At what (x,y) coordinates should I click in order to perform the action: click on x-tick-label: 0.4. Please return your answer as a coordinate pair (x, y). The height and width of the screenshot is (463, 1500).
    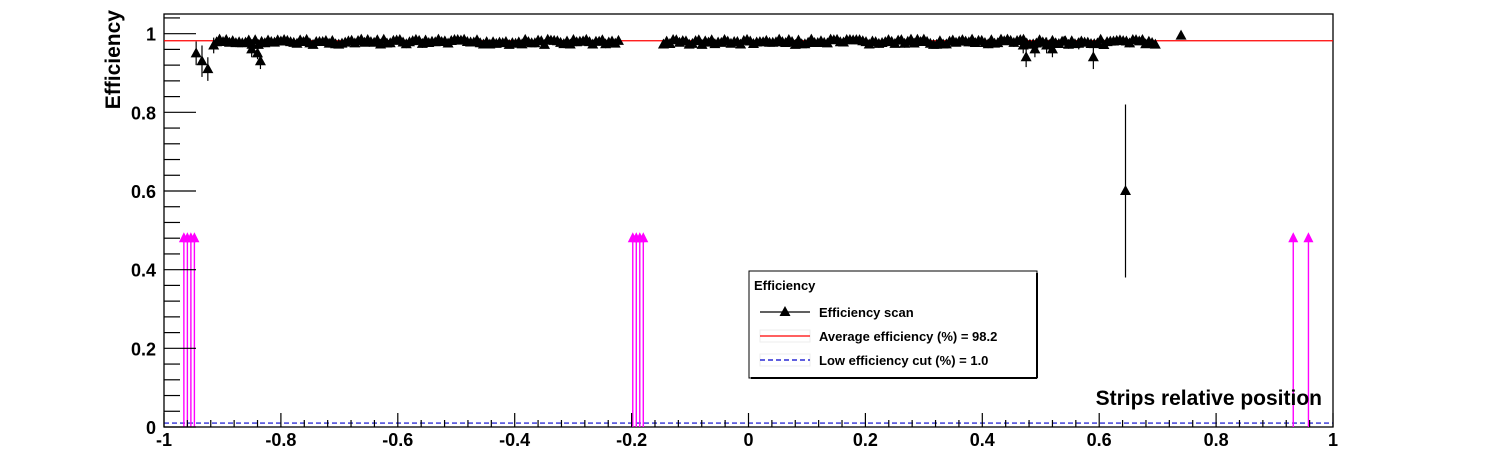
    Looking at the image, I should click on (982, 440).